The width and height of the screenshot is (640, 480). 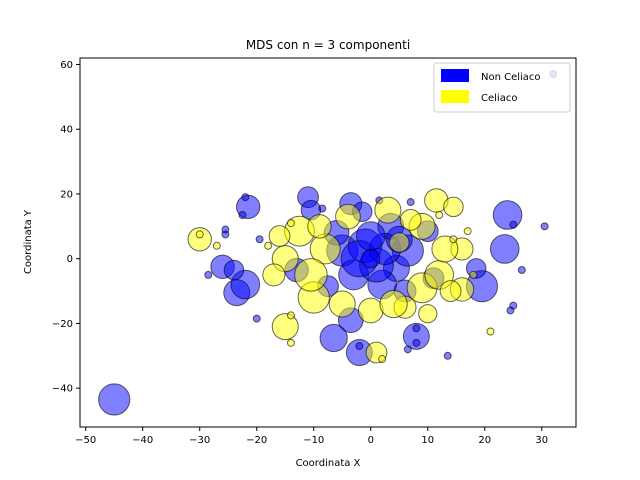 I want to click on y-tick-label: −20, so click(x=62, y=324).